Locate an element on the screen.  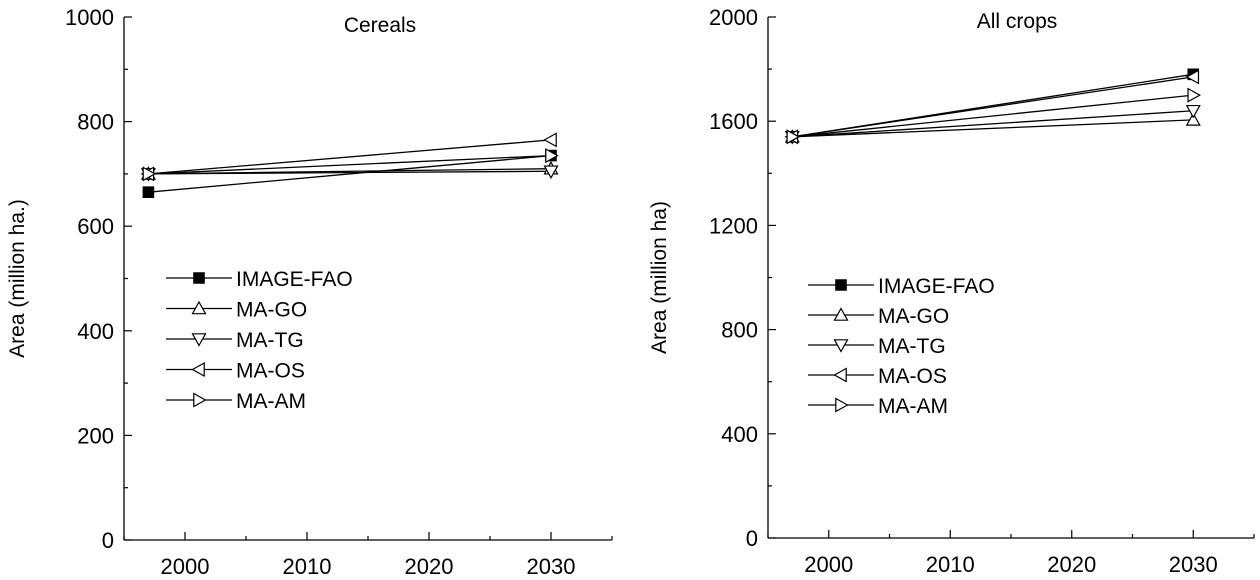
chart-title: Cereals is located at coordinates (380, 25).